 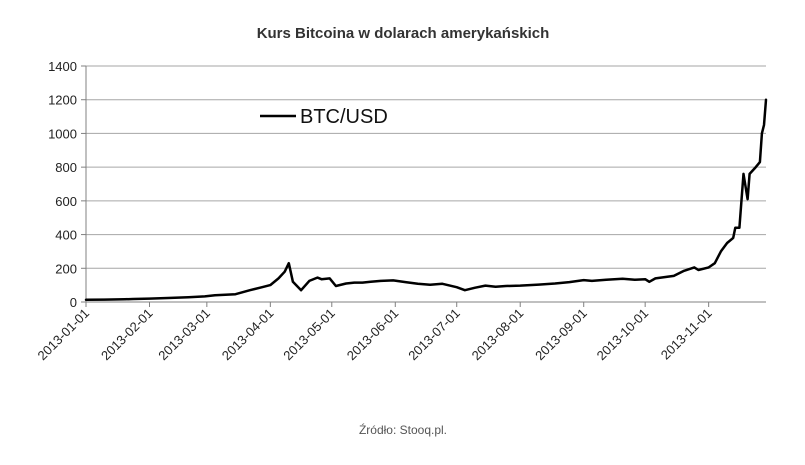 I want to click on x-tick-label: 2013-04-01, so click(x=248, y=335).